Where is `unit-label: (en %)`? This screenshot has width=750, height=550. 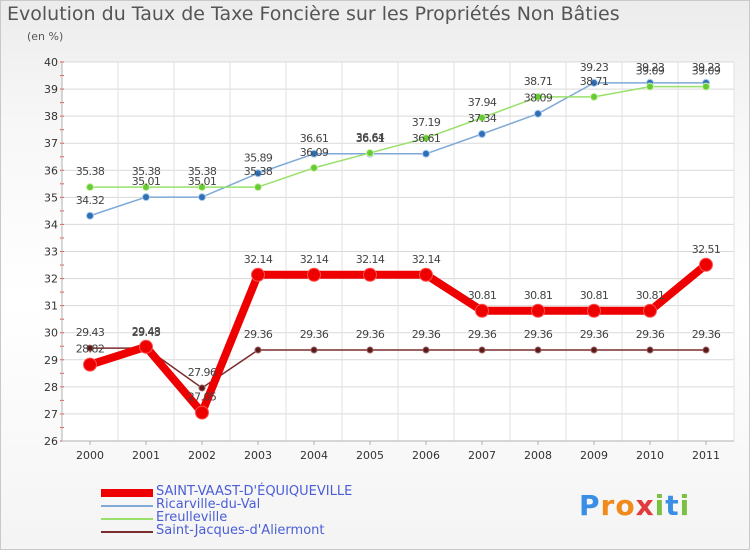
unit-label: (en %) is located at coordinates (45, 36).